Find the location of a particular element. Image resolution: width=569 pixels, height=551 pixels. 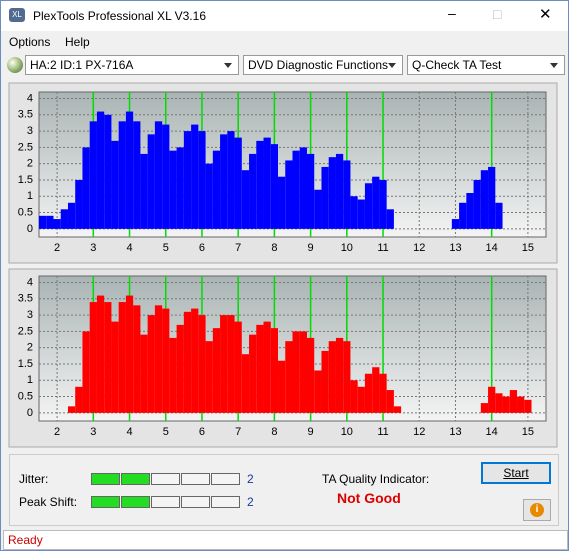

y-tick-label: 4 is located at coordinates (30, 98).